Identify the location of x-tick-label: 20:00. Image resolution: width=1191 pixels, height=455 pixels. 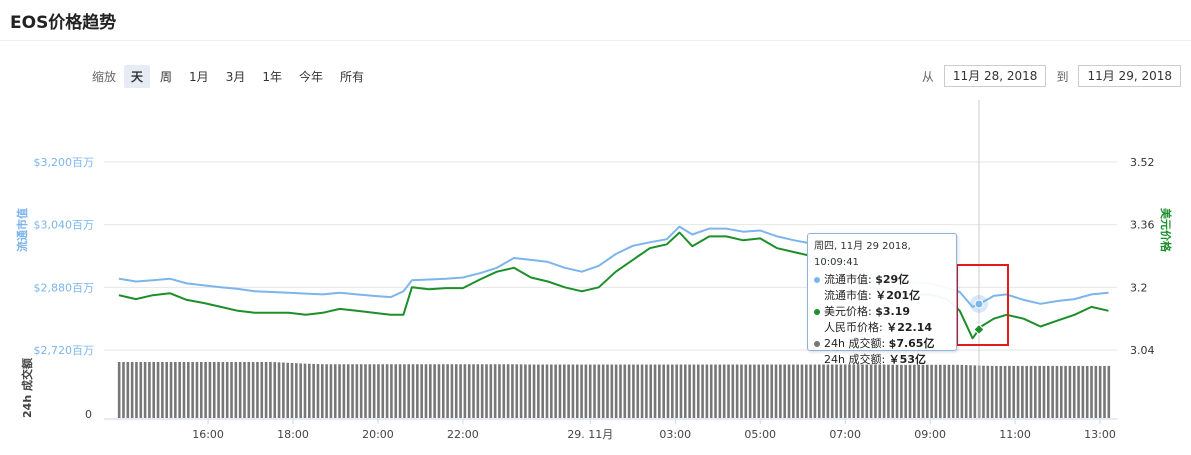
(378, 434).